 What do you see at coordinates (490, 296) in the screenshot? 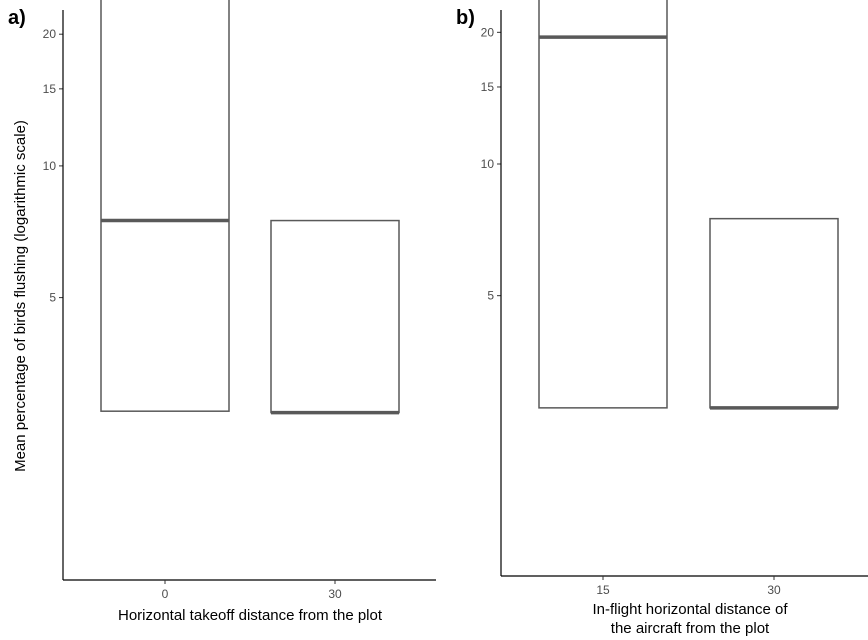
I see `panel-b-y-tick-label-5: 5` at bounding box center [490, 296].